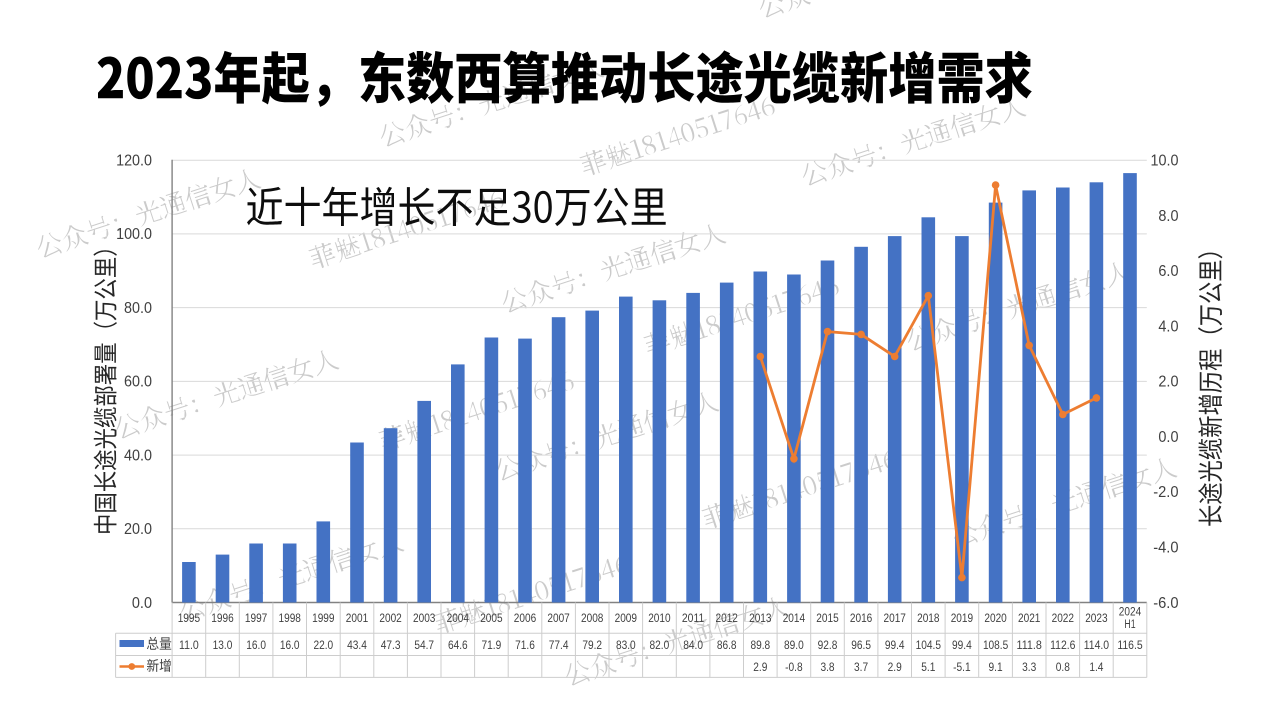  I want to click on svg-text: -4.0, so click(1165, 548).